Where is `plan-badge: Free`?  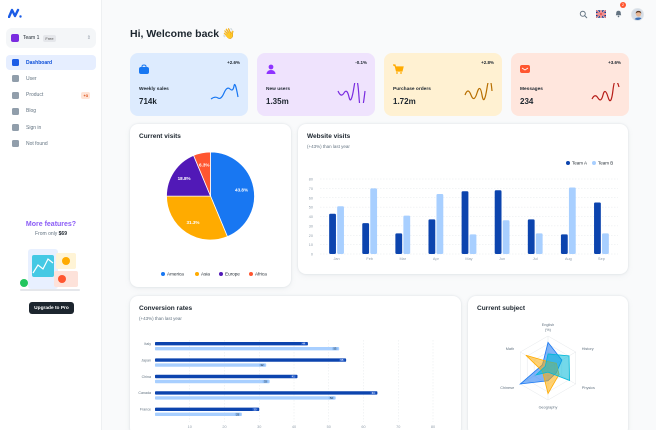
plan-badge: Free is located at coordinates (49, 38).